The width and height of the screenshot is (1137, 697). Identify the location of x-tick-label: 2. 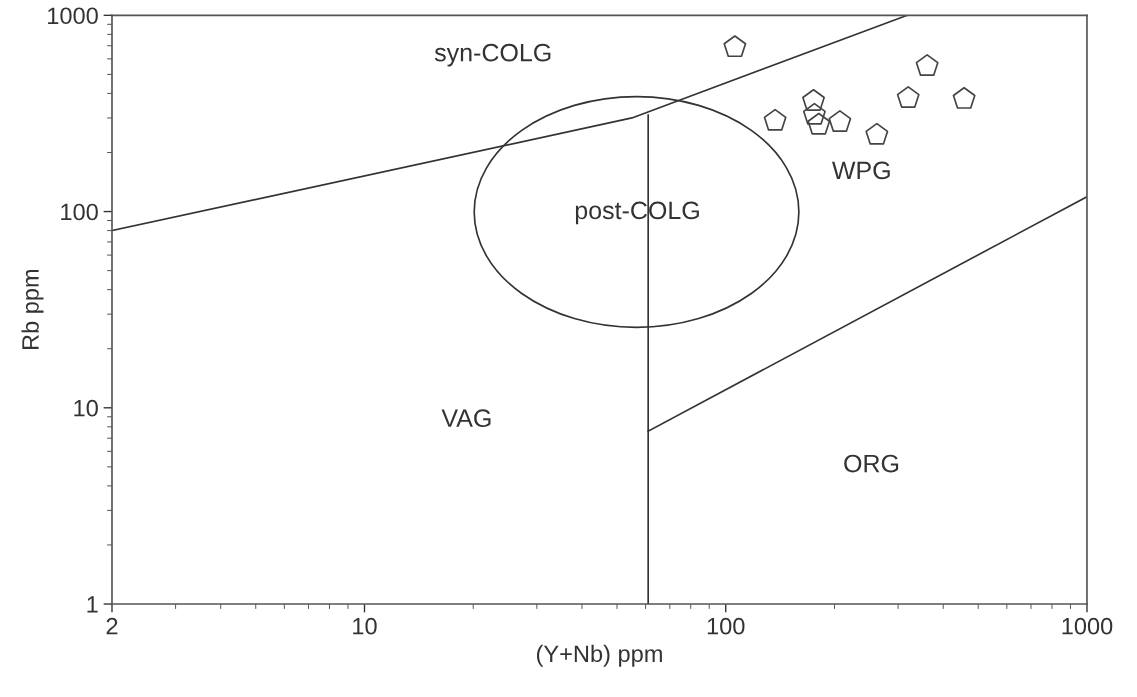
(112, 626).